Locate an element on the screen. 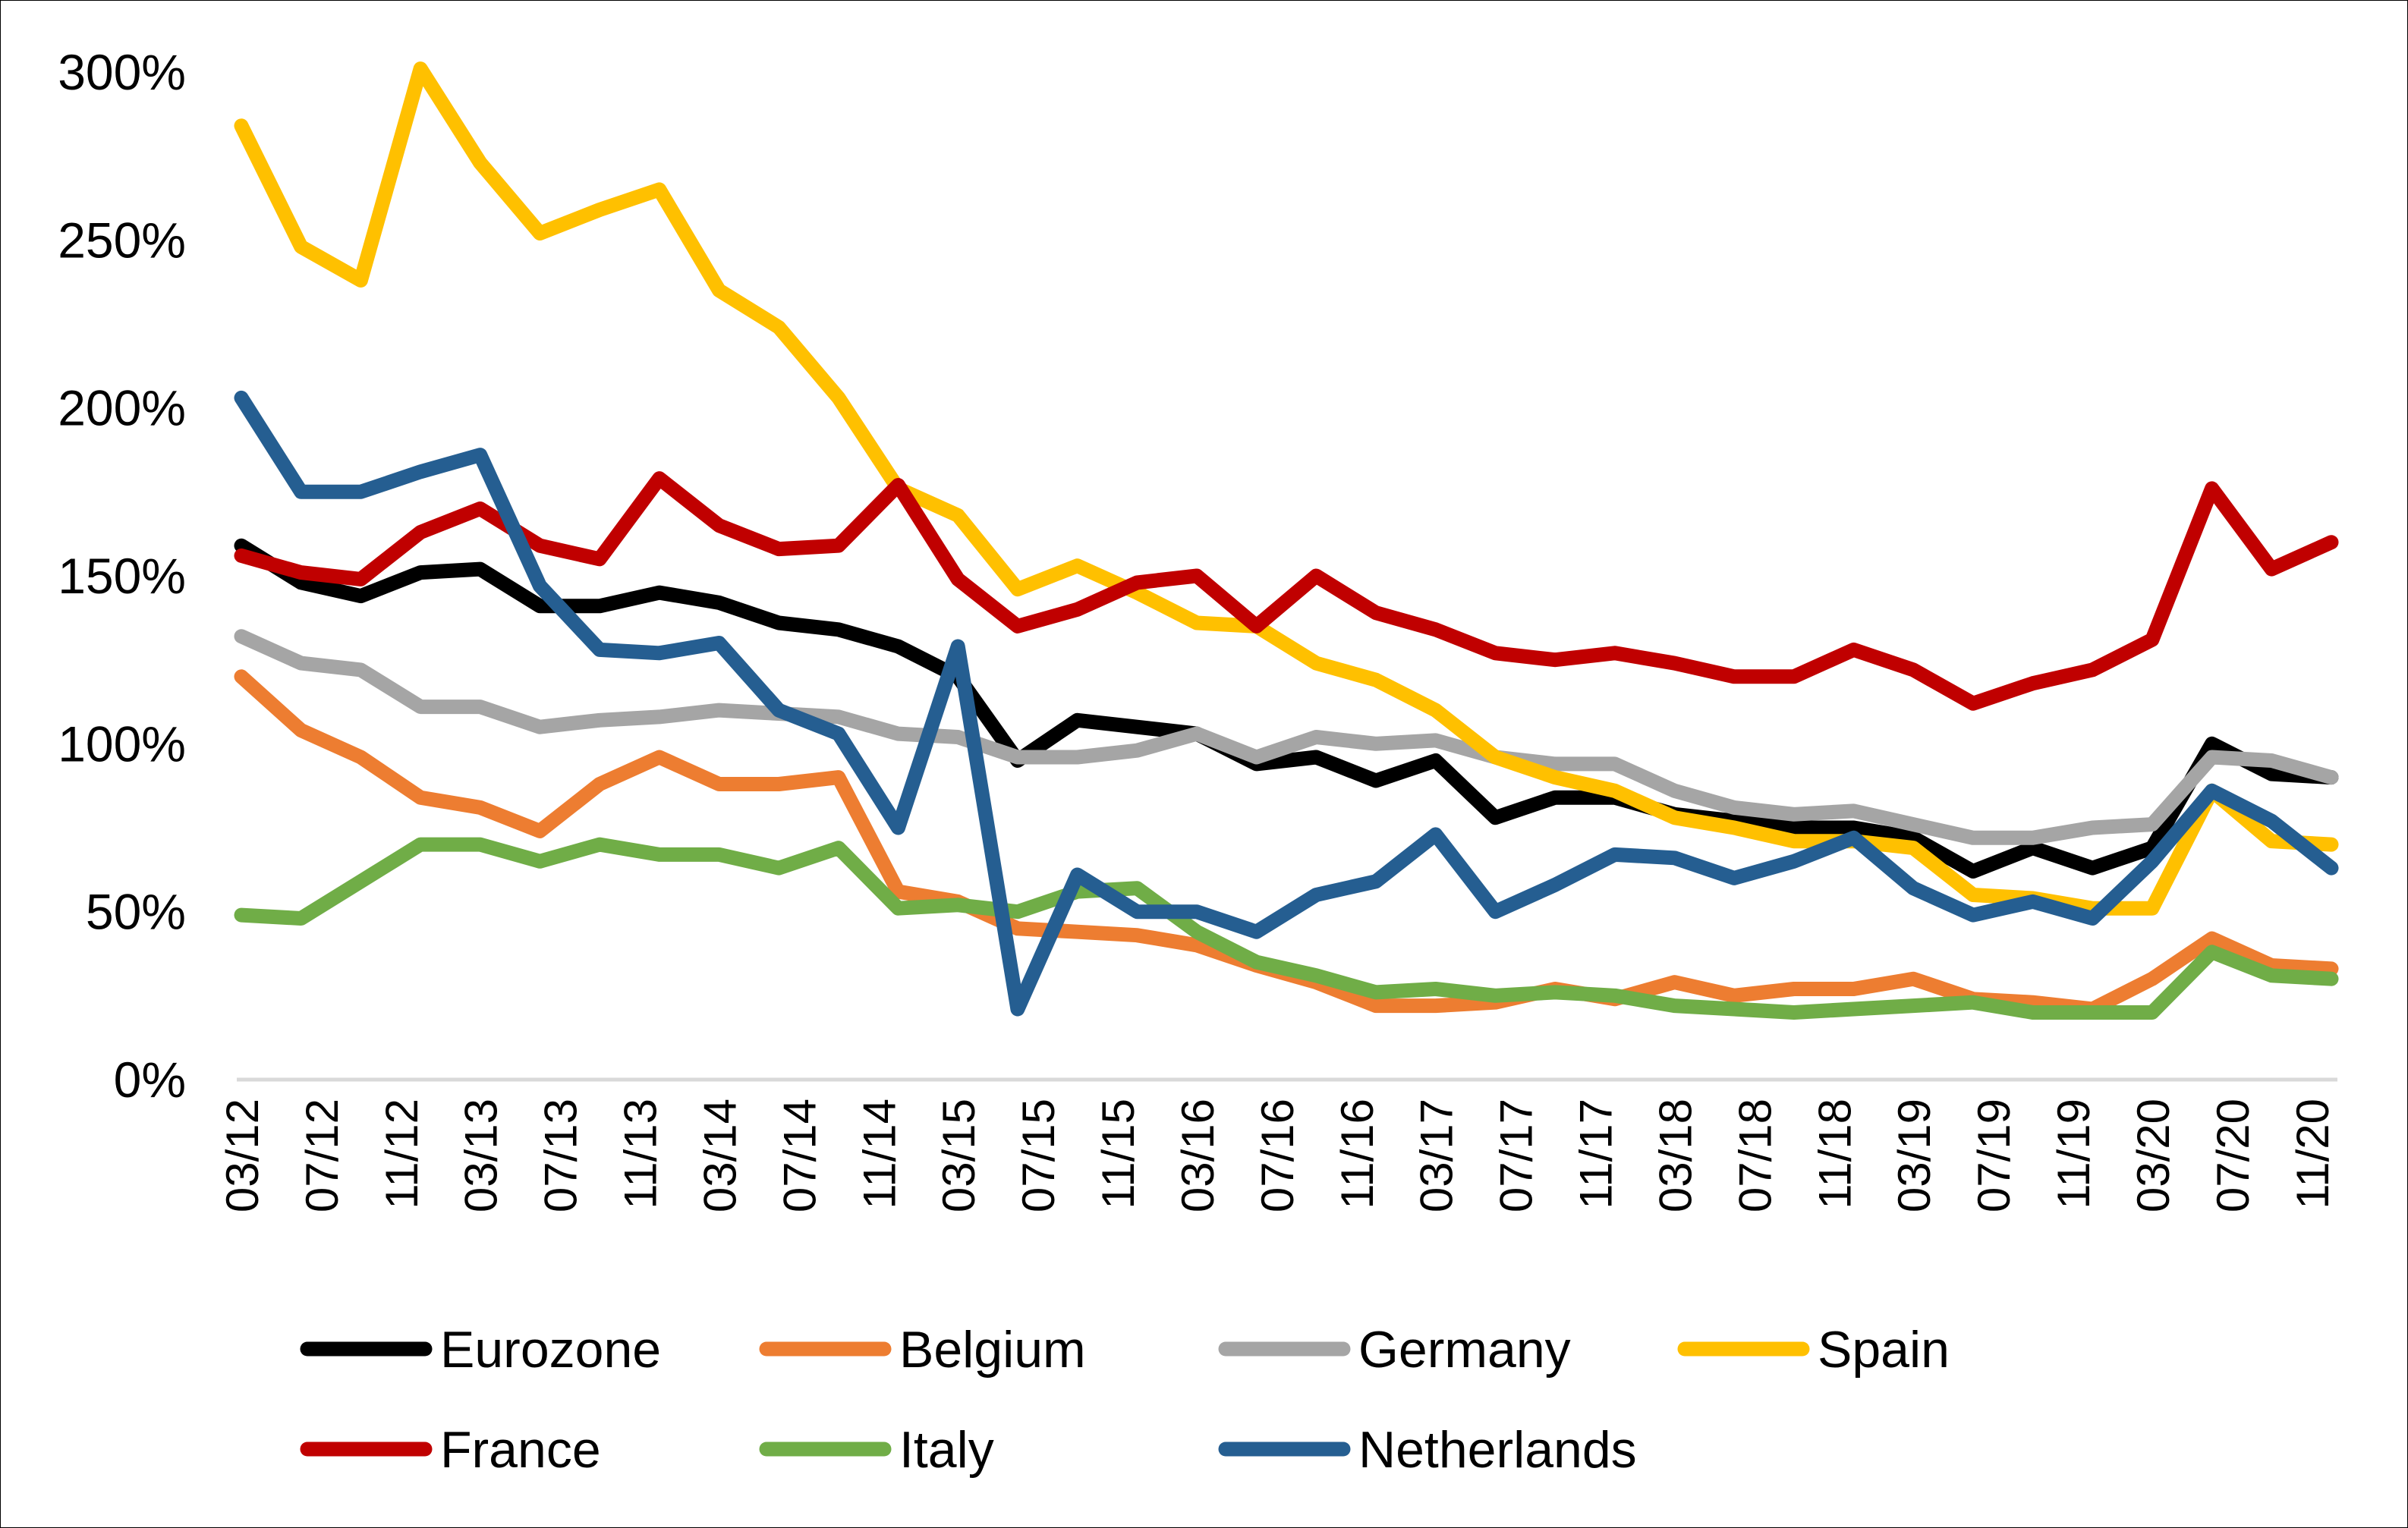  y-axis: 0% 50% 100% 150% 200% 250% 300% is located at coordinates (122, 576).